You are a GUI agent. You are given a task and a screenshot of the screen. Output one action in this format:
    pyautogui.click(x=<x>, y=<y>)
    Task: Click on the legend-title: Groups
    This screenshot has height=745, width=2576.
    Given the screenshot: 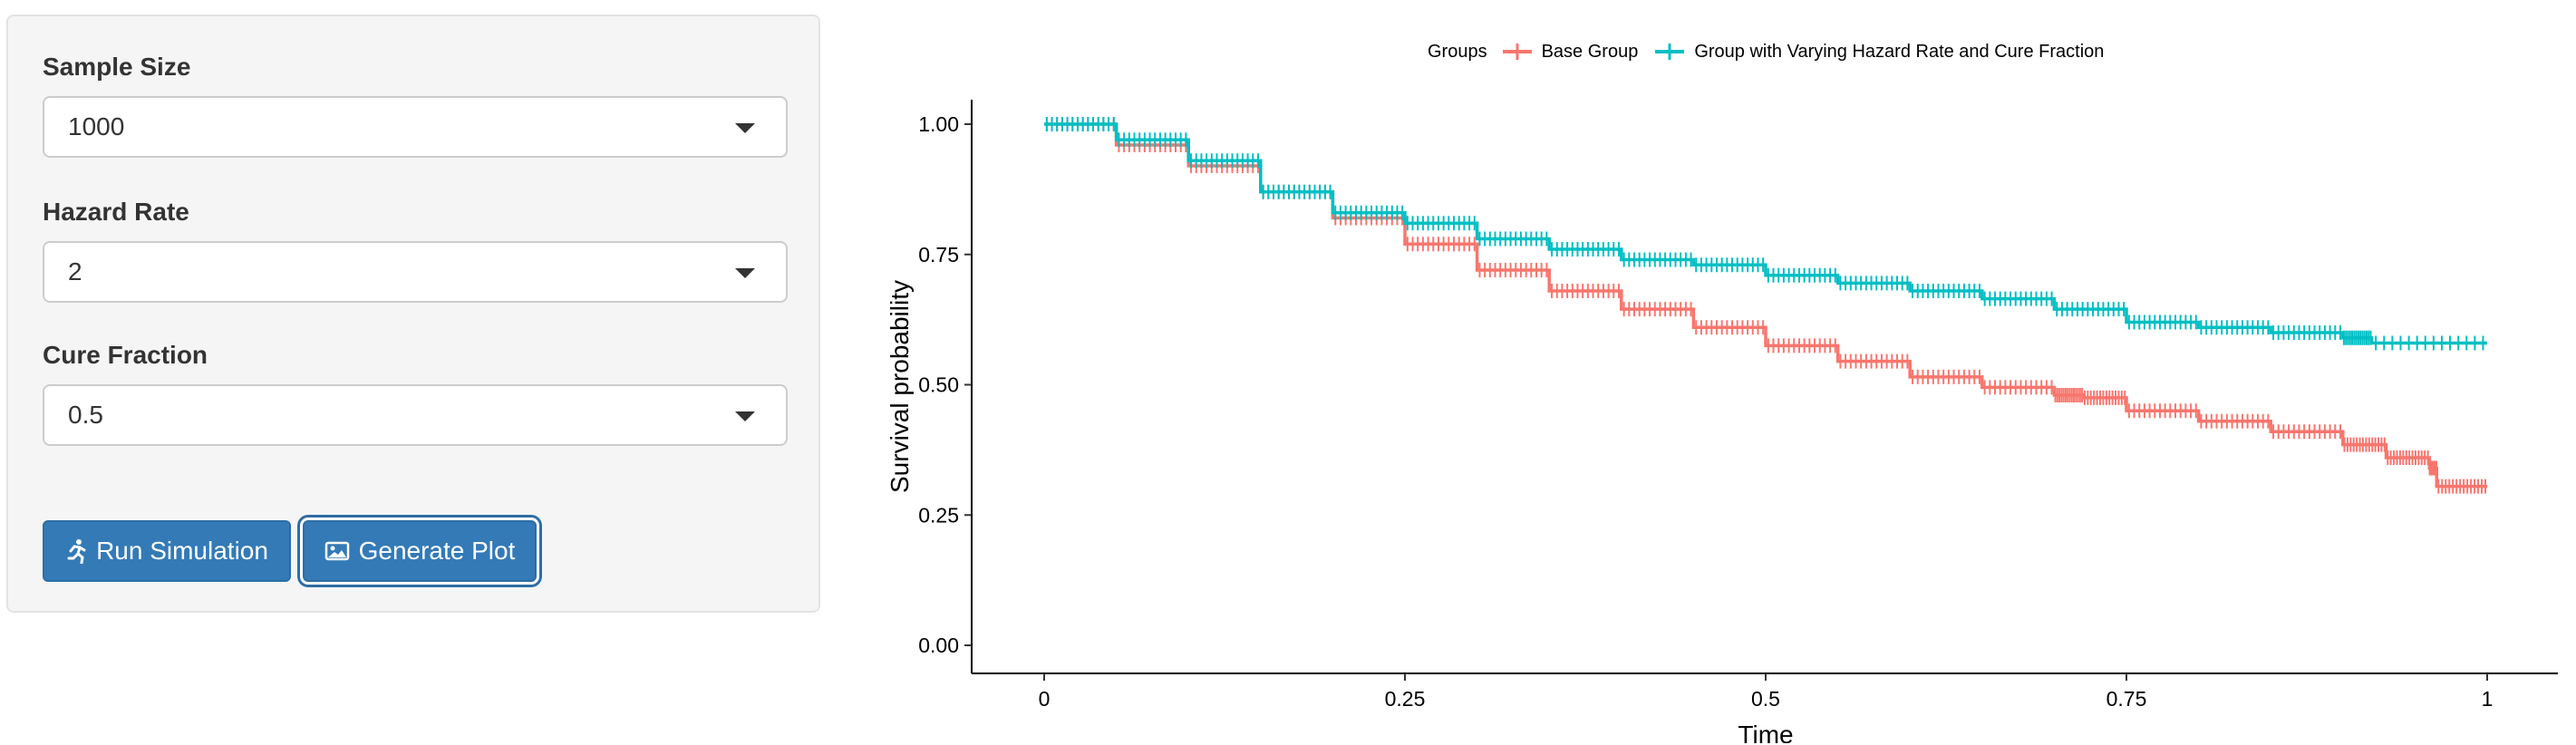 What is the action you would take?
    pyautogui.click(x=1457, y=51)
    